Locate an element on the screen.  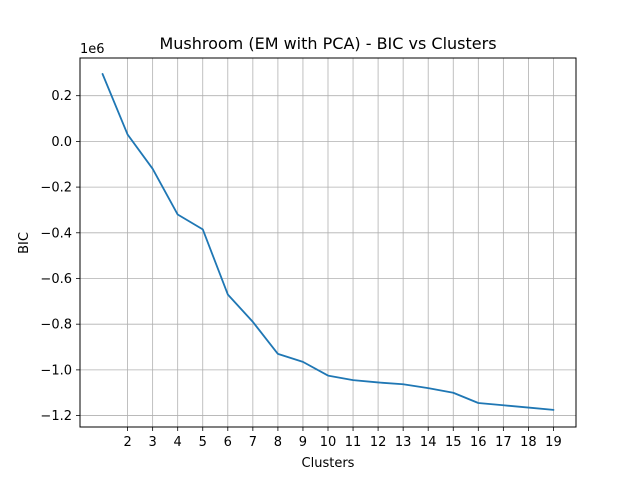
x-tick-label: 9 is located at coordinates (303, 442).